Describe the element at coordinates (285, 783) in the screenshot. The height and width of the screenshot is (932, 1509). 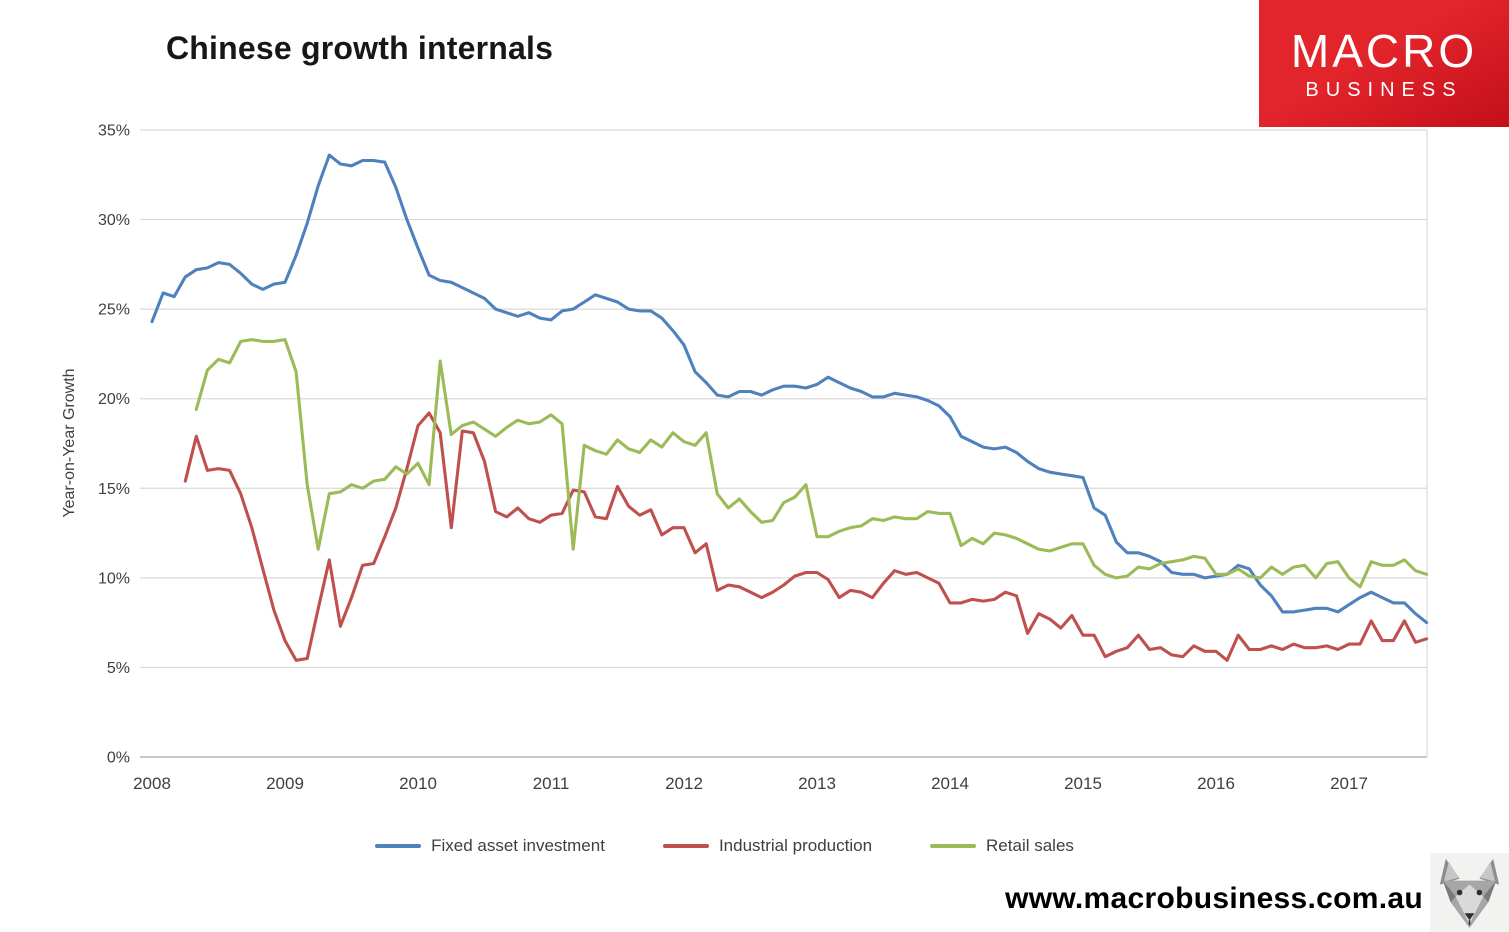
I see `x-tick-label: 2009` at that location.